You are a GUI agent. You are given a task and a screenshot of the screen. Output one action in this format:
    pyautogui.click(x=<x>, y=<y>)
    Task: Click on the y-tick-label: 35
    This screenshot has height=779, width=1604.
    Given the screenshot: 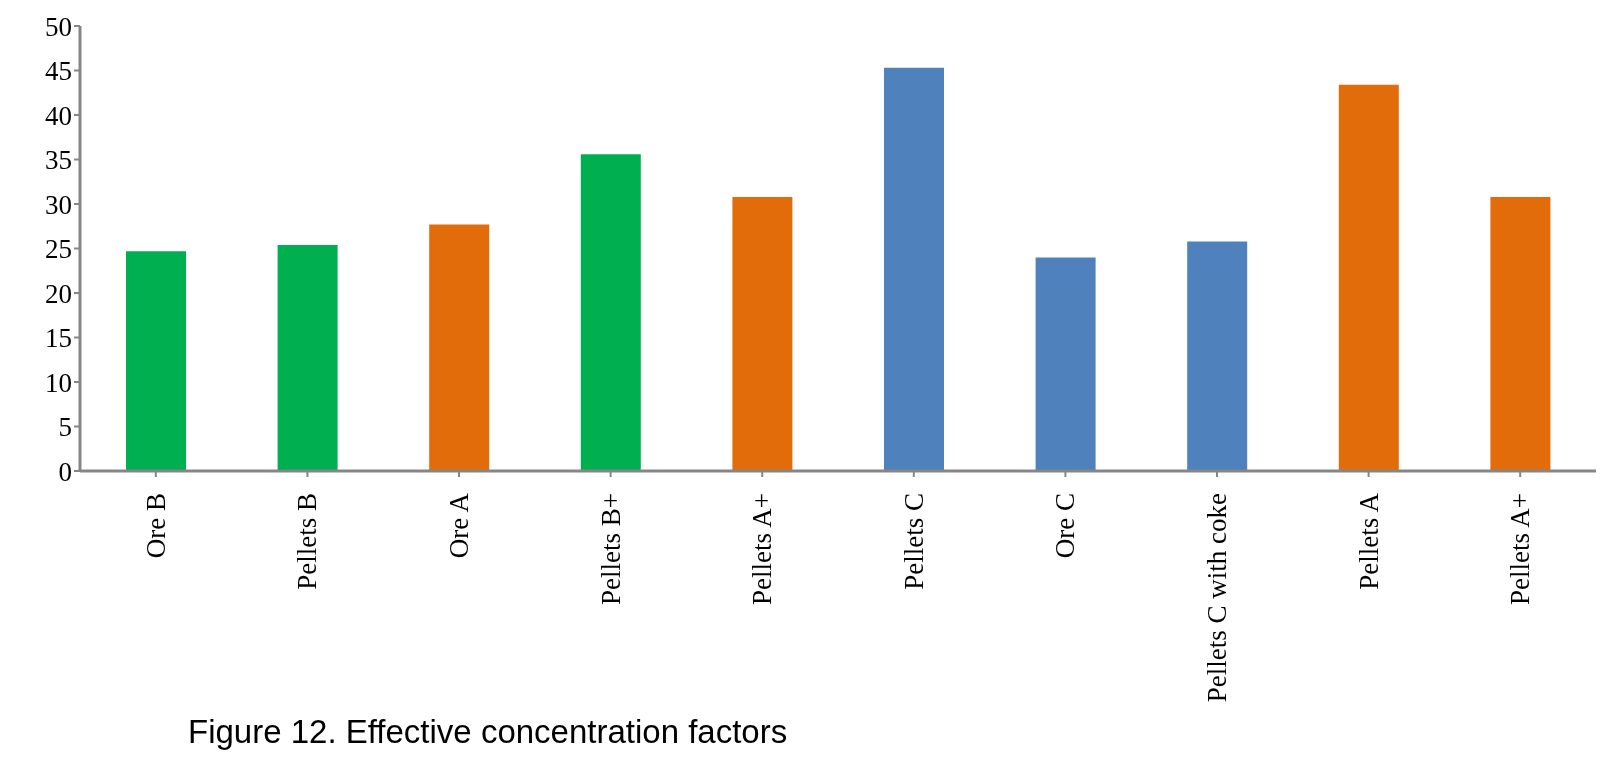 What is the action you would take?
    pyautogui.click(x=58, y=160)
    